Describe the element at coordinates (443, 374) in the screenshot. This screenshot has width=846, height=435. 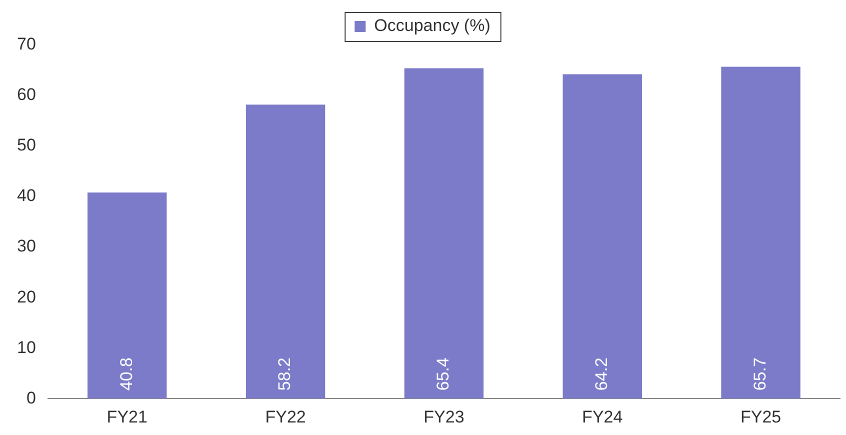
I see `data-label: 65.4` at that location.